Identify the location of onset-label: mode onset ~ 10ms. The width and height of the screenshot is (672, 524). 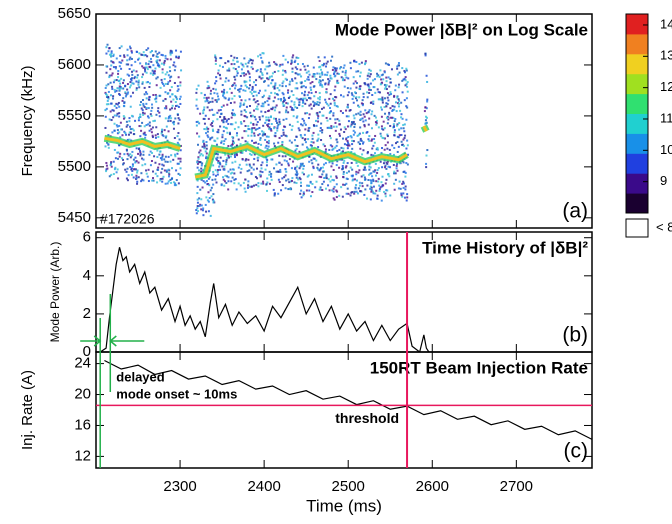
(176, 393).